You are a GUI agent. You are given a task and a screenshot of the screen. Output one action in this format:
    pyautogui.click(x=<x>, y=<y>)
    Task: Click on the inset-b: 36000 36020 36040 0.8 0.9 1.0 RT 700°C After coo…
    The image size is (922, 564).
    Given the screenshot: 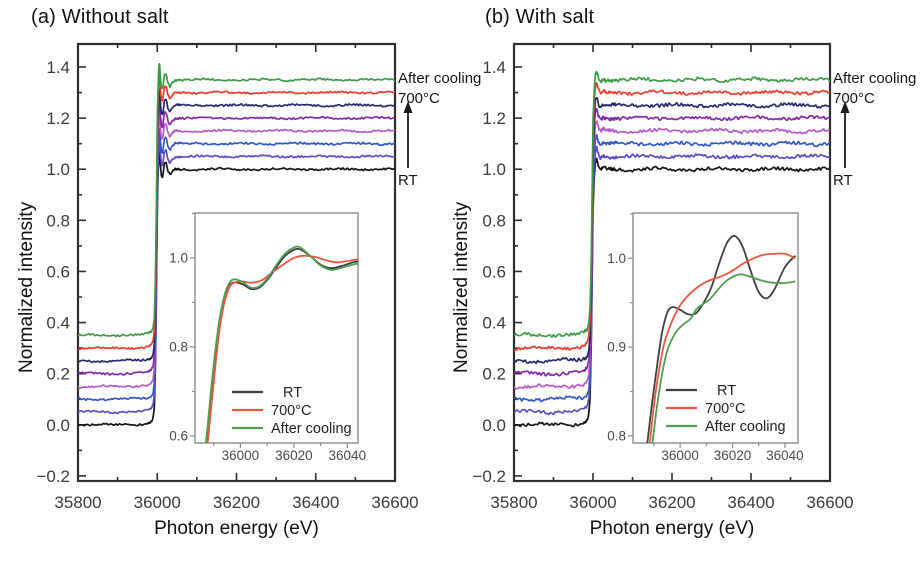 What is the action you would take?
    pyautogui.click(x=705, y=337)
    